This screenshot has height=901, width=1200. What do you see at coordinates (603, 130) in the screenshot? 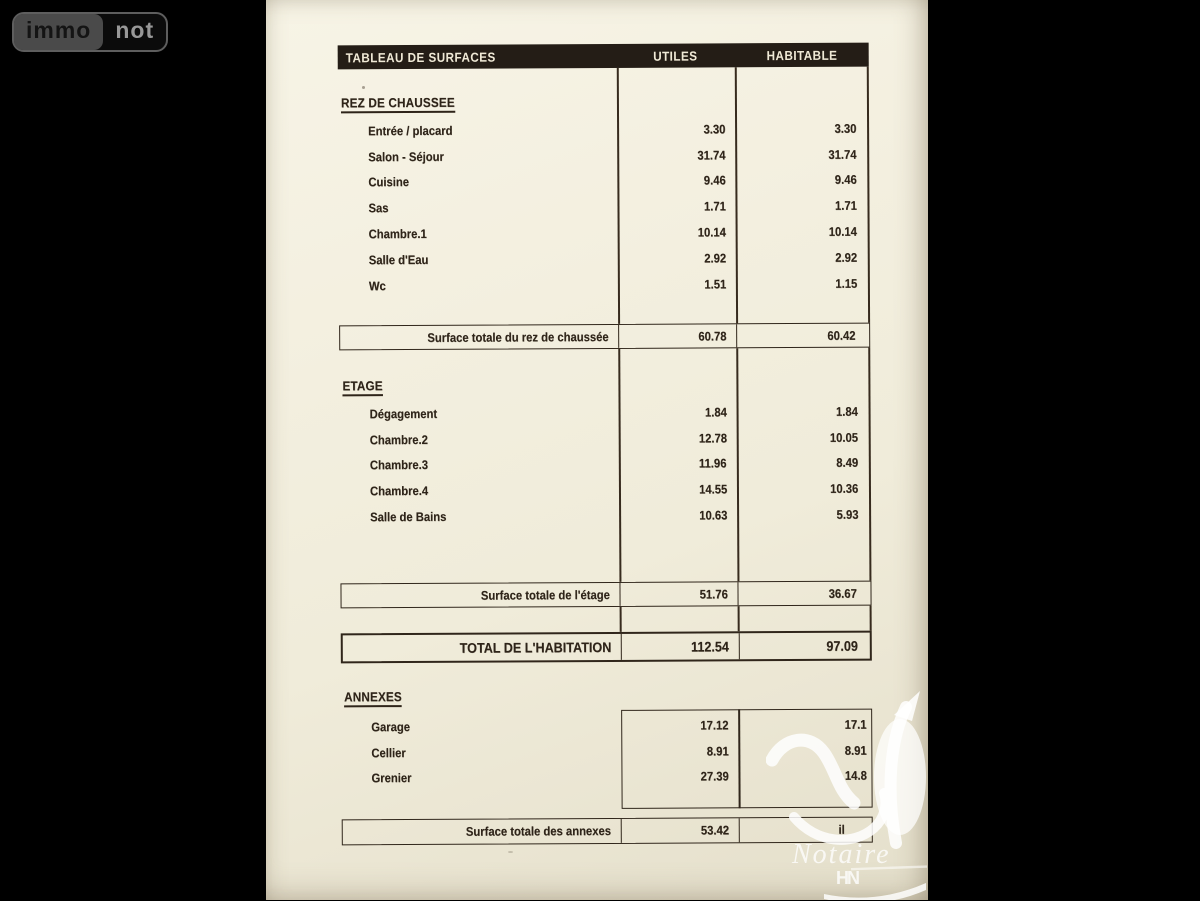
I see `table-row: Entrée / placard 3.30 3.30` at bounding box center [603, 130].